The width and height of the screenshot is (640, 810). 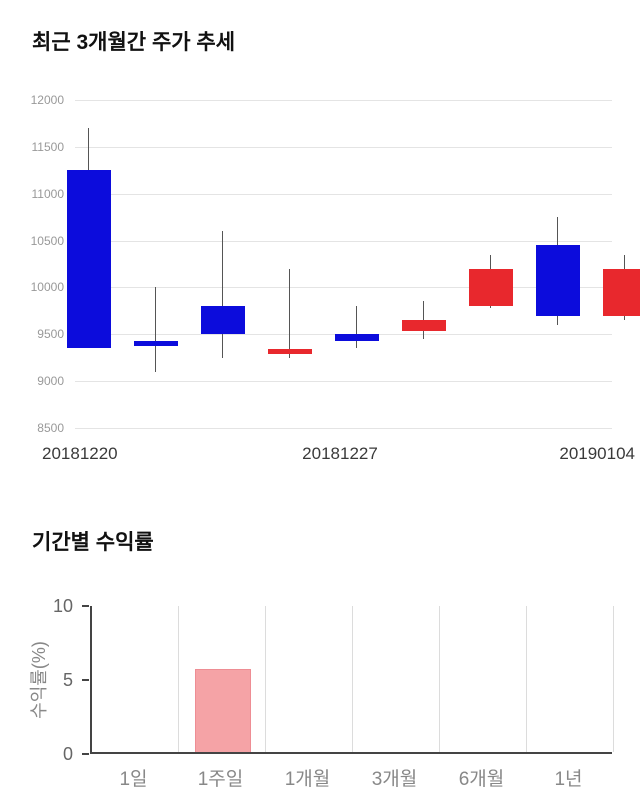 I want to click on x-category-label: 1일, so click(x=133, y=779).